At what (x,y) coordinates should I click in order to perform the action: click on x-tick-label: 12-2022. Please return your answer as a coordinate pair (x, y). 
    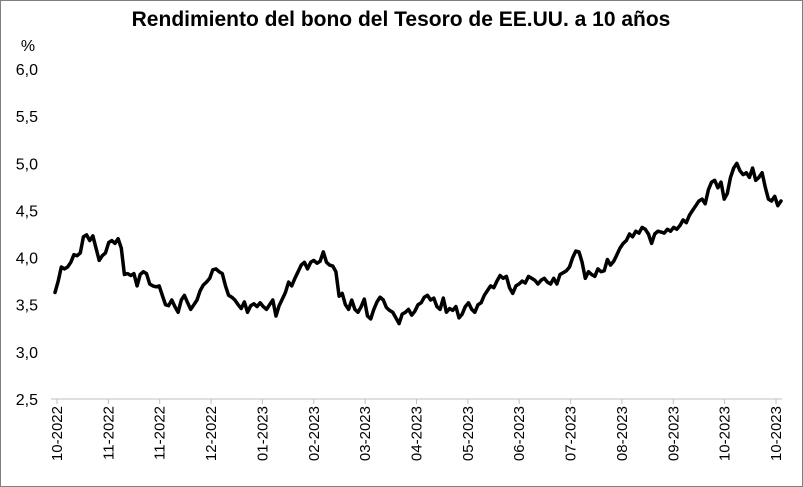
    Looking at the image, I should click on (211, 433).